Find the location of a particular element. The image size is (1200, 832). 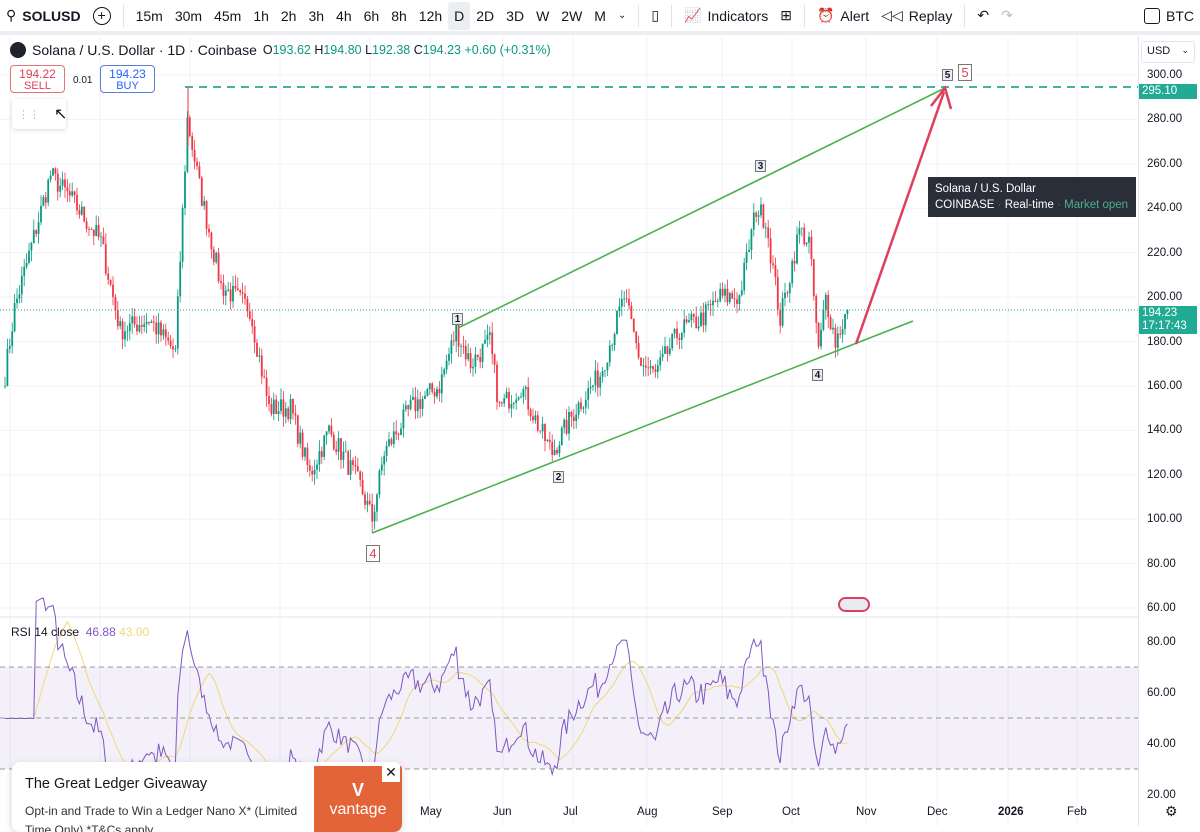

alert-button: ⏰ Alert is located at coordinates (843, 15).